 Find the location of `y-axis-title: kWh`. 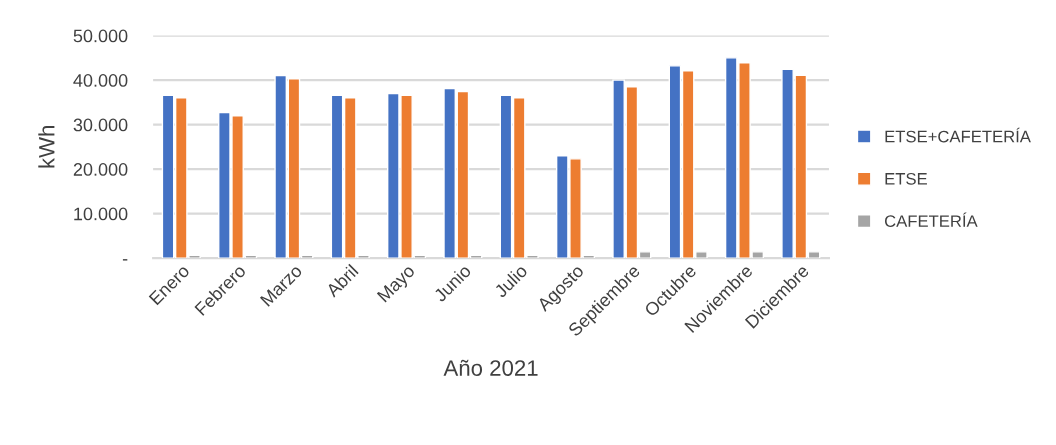

y-axis-title: kWh is located at coordinates (46, 147).